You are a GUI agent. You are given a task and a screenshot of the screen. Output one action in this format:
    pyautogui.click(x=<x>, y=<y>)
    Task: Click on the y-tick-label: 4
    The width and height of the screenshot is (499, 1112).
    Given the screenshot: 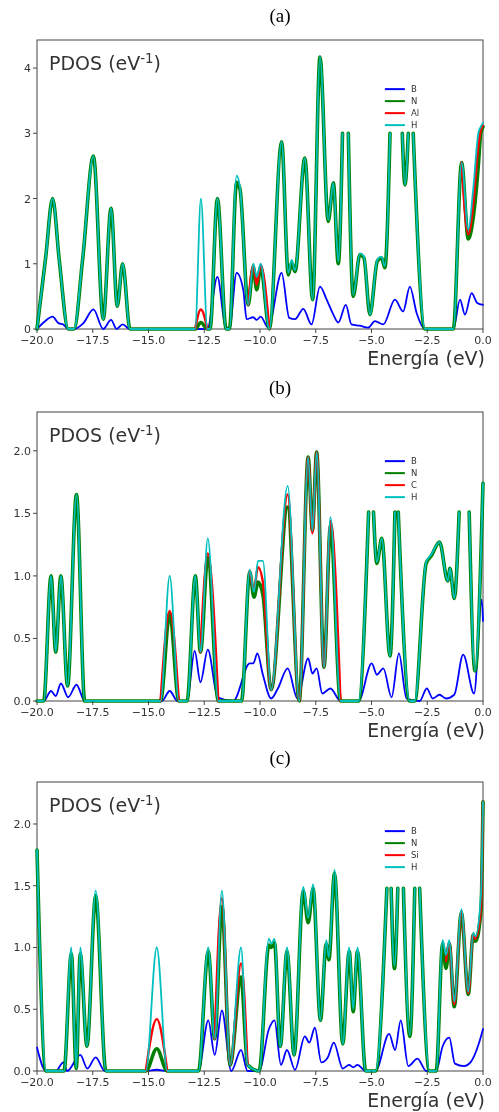 What is the action you would take?
    pyautogui.click(x=27, y=69)
    